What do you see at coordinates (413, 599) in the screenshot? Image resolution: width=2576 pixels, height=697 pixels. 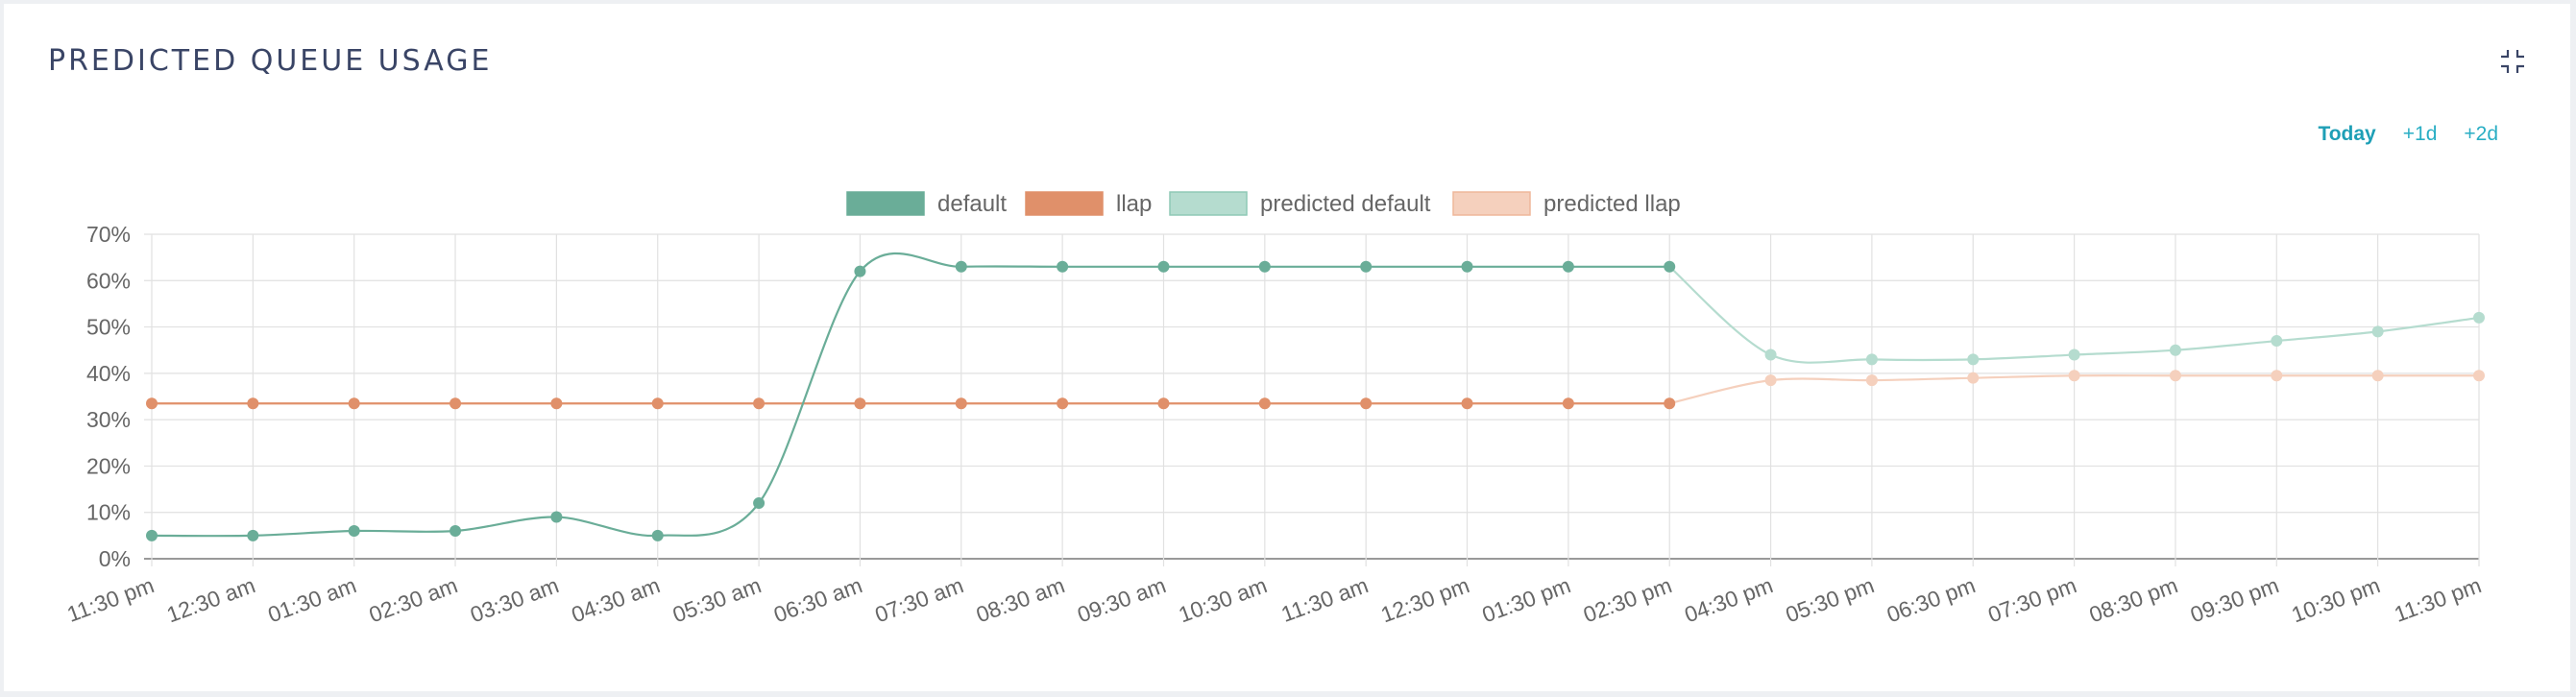 I see `x-tick-label: 02:30 am` at bounding box center [413, 599].